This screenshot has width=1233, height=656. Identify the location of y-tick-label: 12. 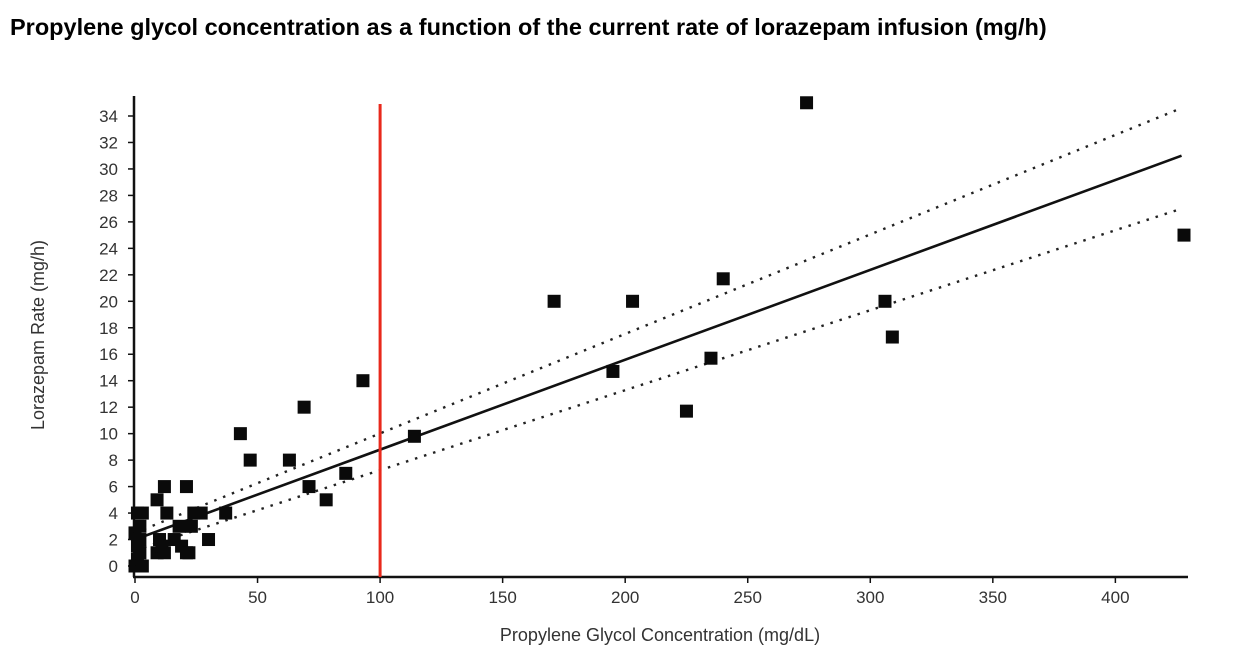
(108, 407).